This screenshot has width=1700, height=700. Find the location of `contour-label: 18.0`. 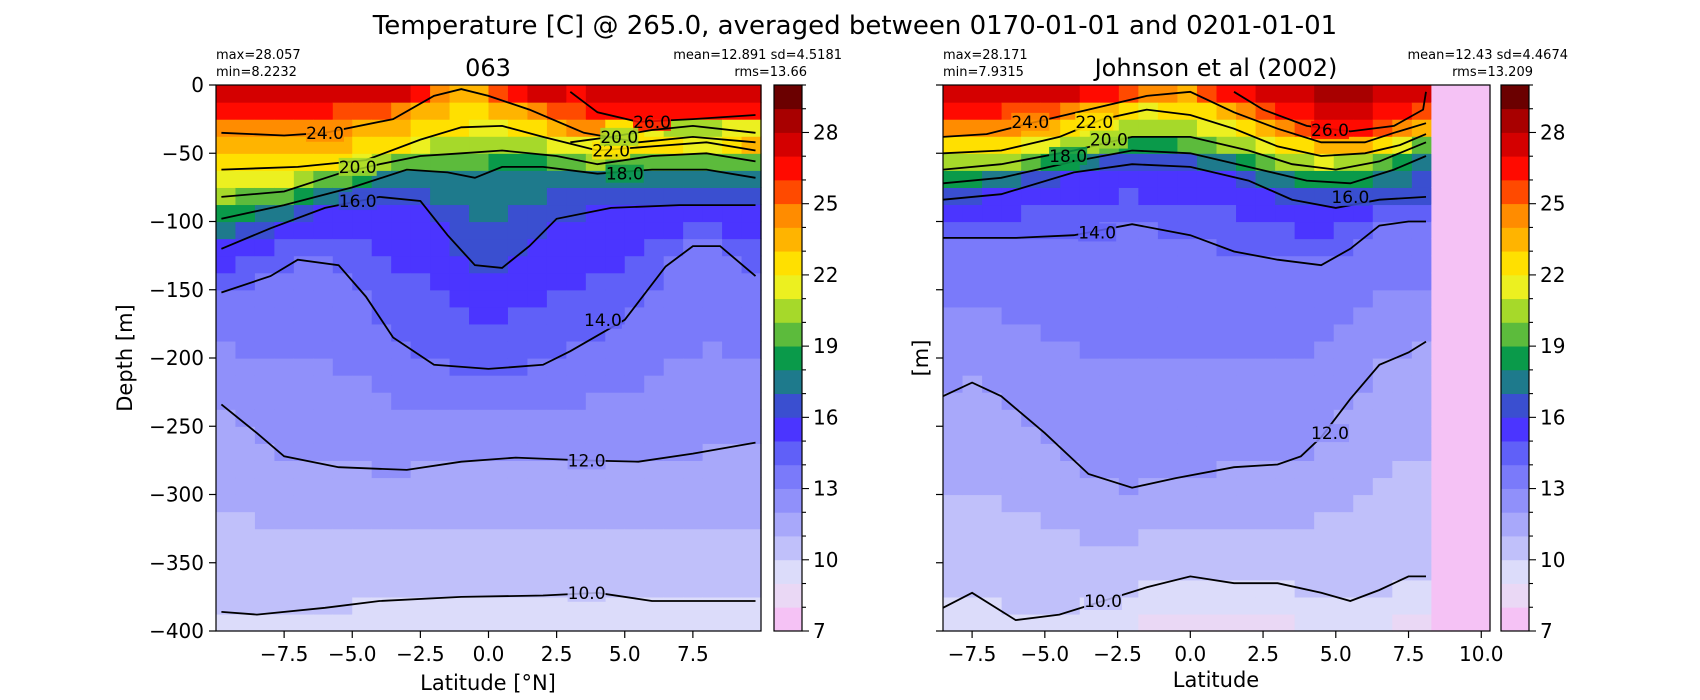

contour-label: 18.0 is located at coordinates (625, 175).